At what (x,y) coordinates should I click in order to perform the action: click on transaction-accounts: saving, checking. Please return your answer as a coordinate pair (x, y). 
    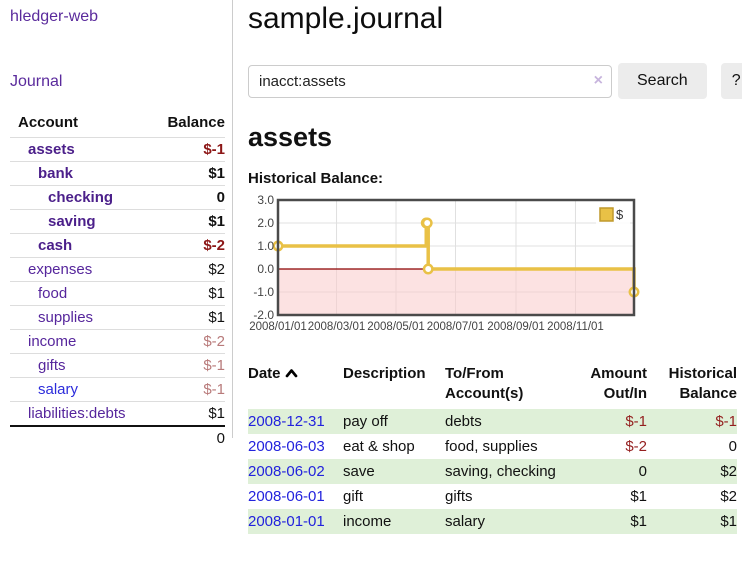
    Looking at the image, I should click on (500, 471).